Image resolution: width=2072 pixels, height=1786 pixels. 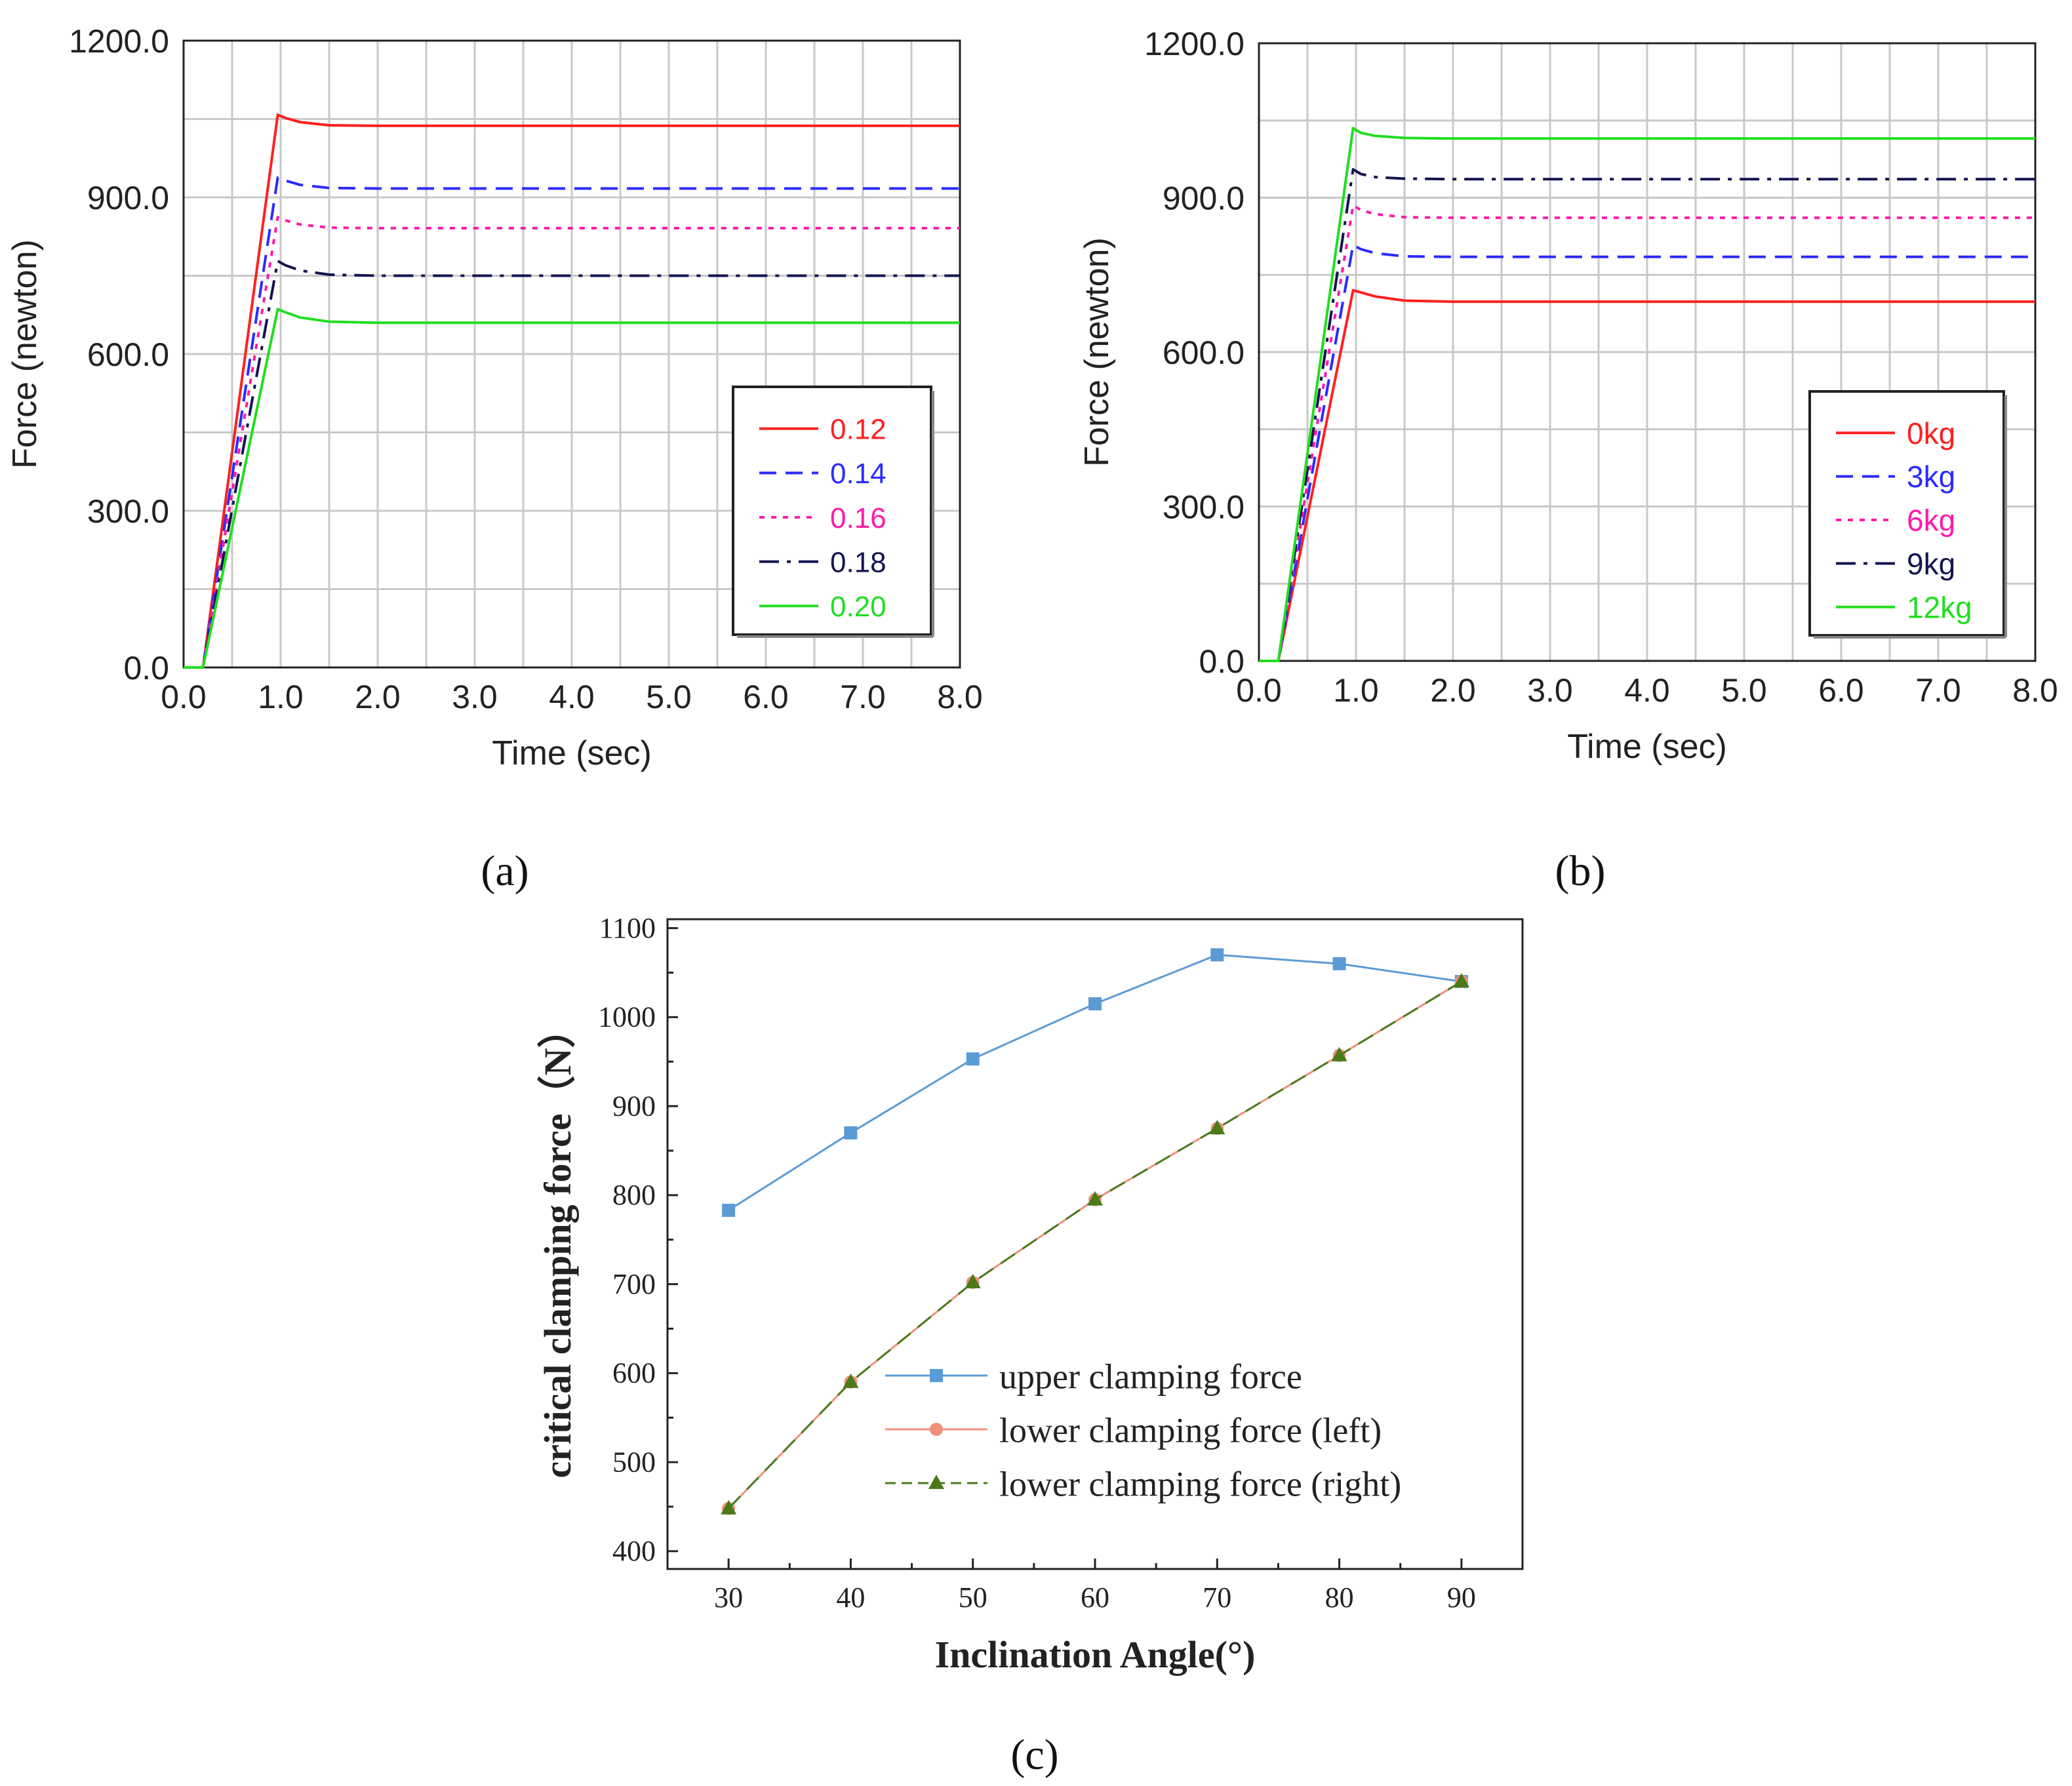 I want to click on series-line-0.12, so click(x=572, y=391).